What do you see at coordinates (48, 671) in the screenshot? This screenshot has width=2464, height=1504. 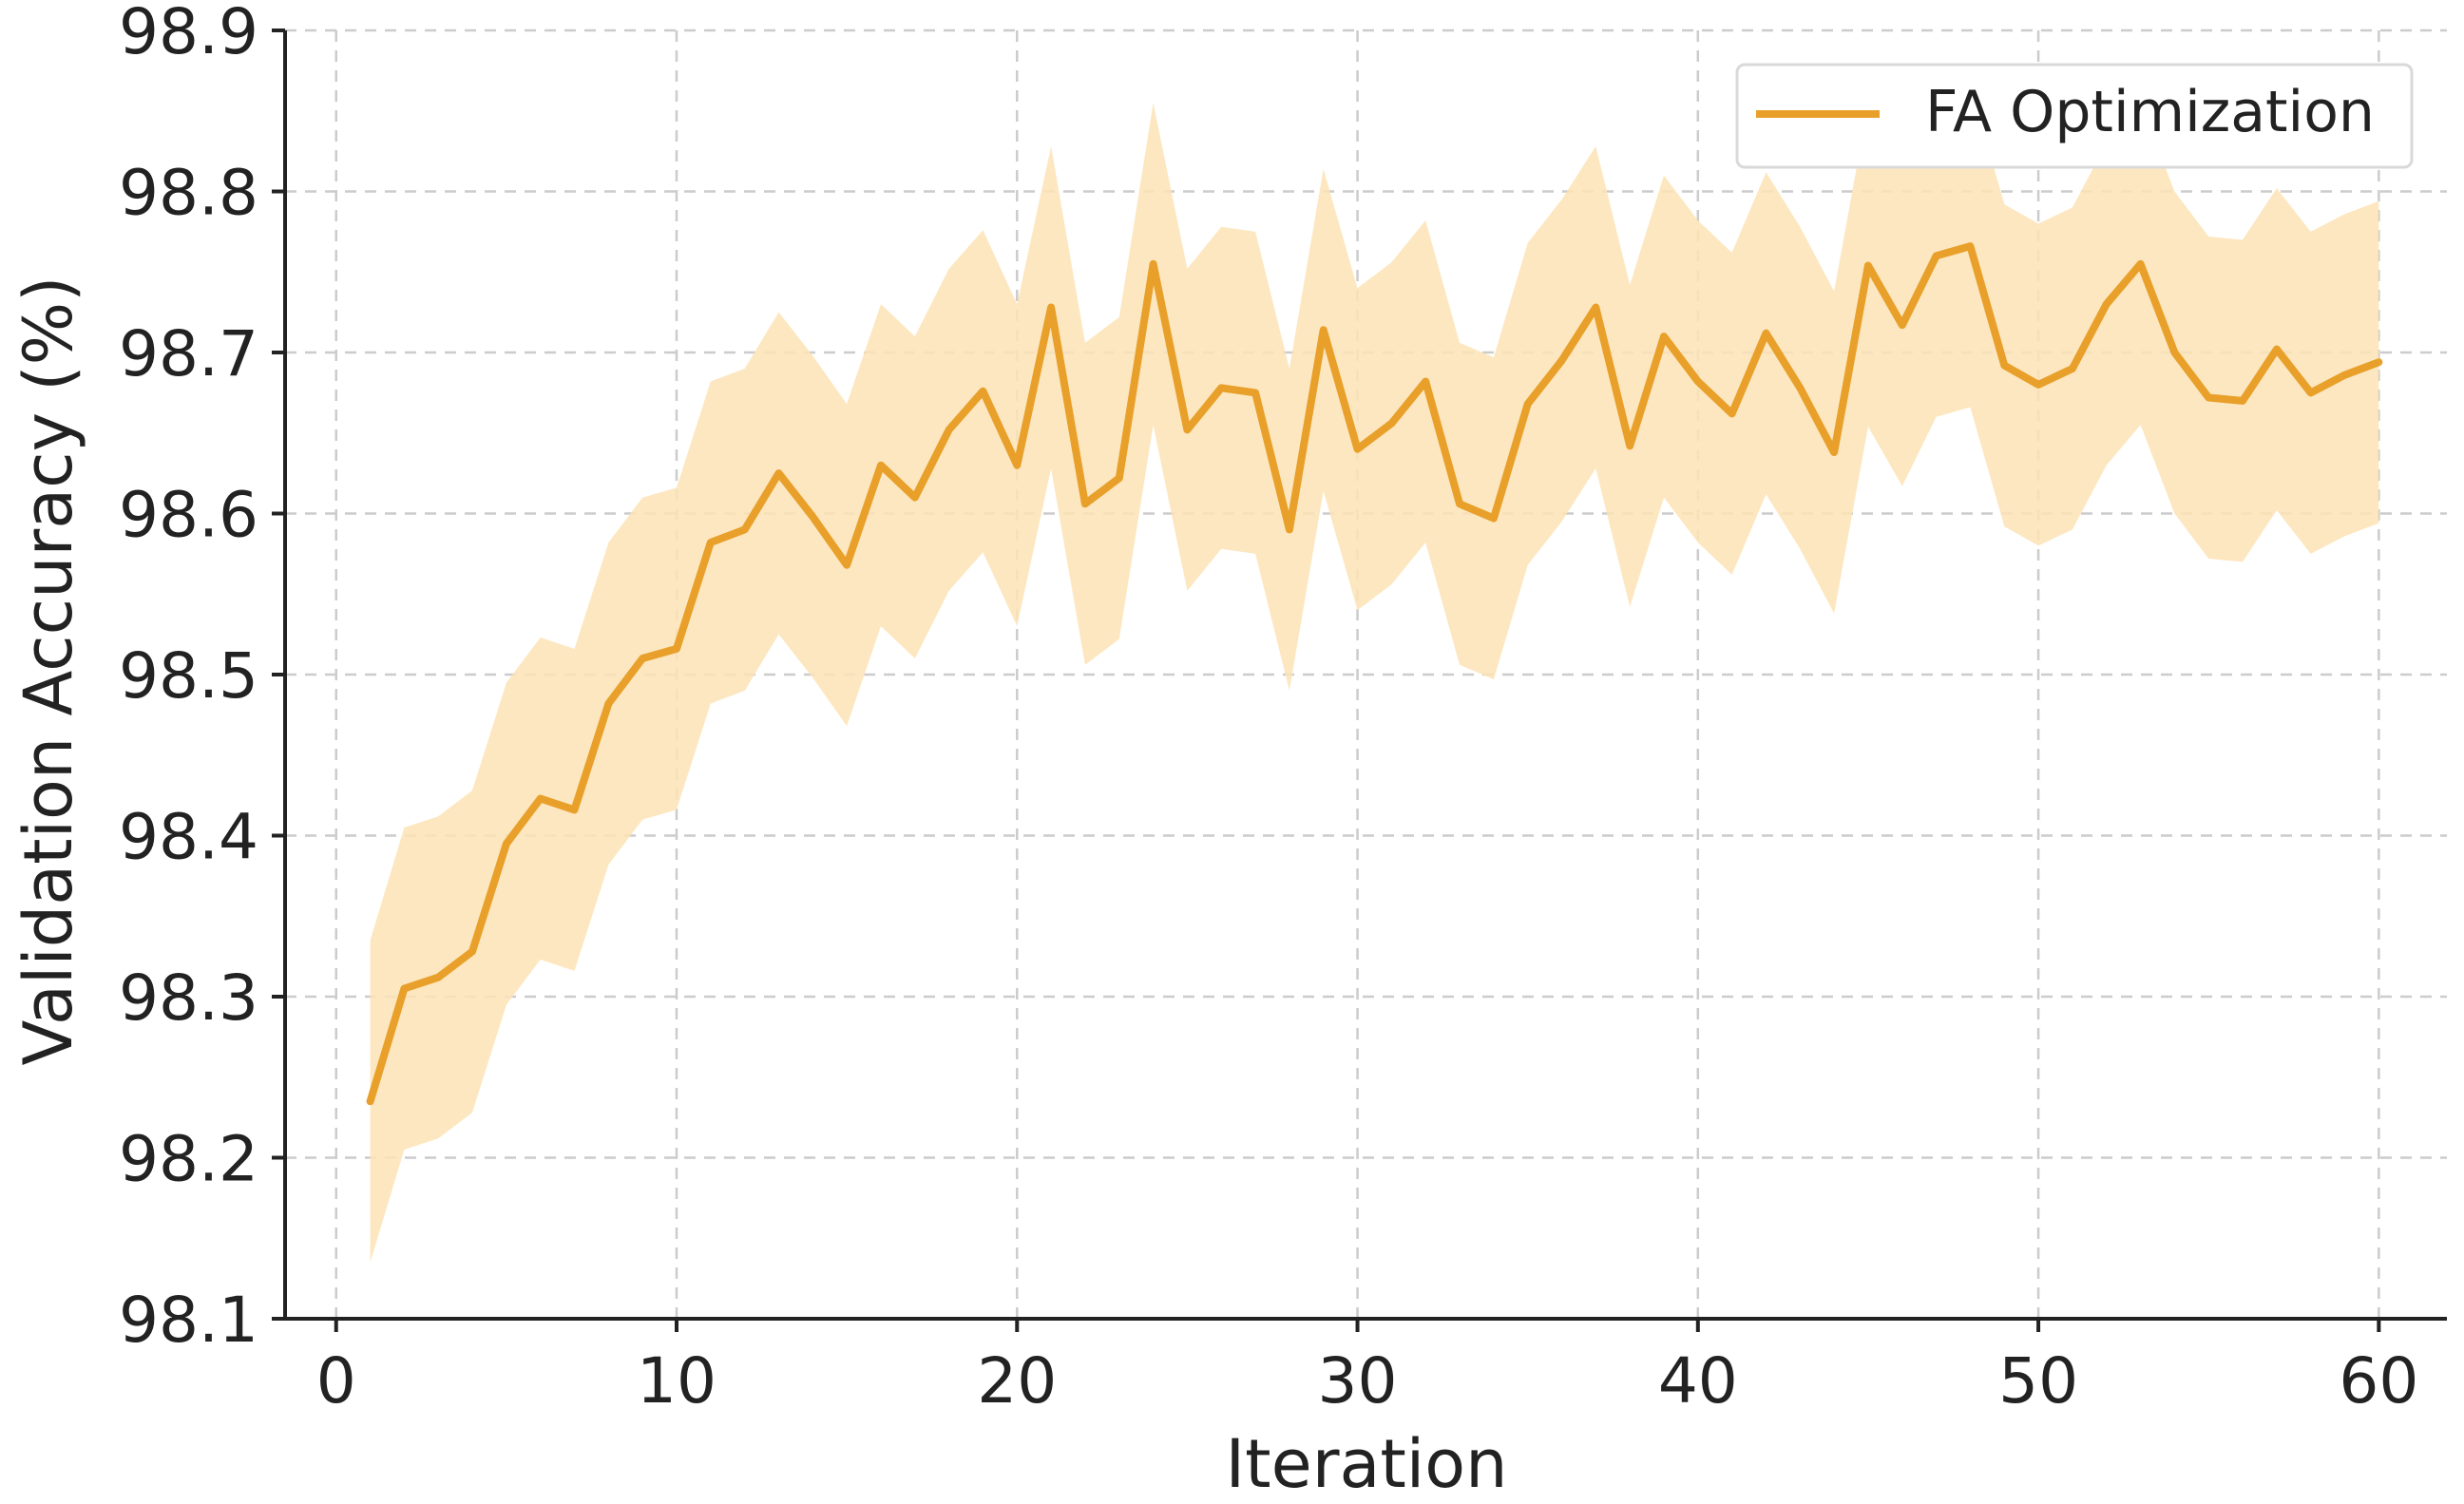 I see `y-axis-title: Validation Accuracy (%)` at bounding box center [48, 671].